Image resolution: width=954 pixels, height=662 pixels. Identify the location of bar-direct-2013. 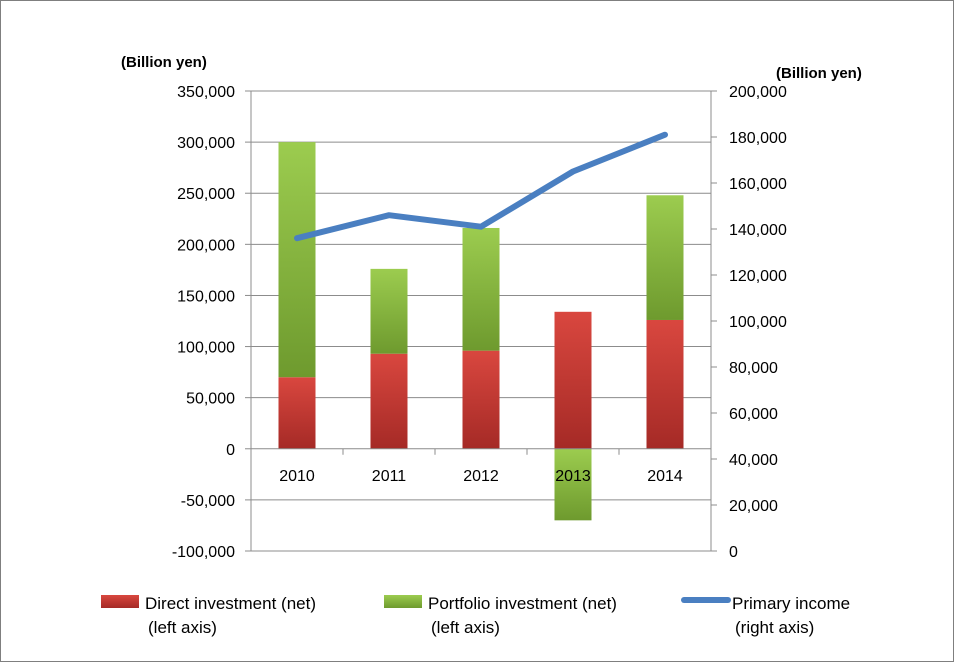
(573, 380).